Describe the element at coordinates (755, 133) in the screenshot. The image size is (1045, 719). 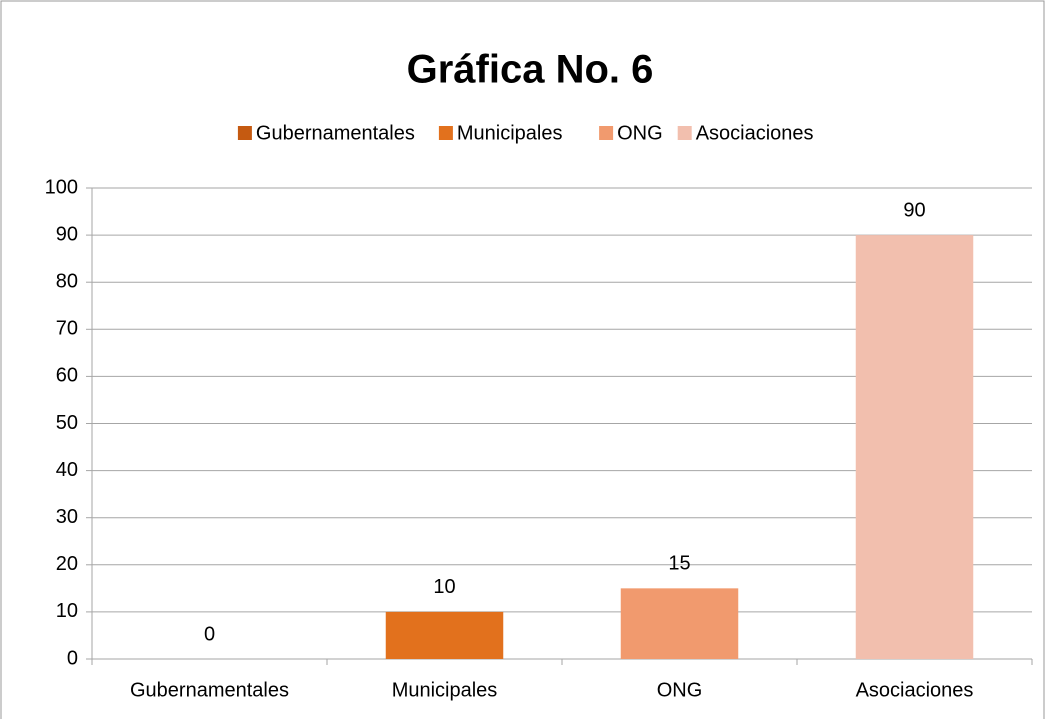
I see `legend-label: Asociaciones` at that location.